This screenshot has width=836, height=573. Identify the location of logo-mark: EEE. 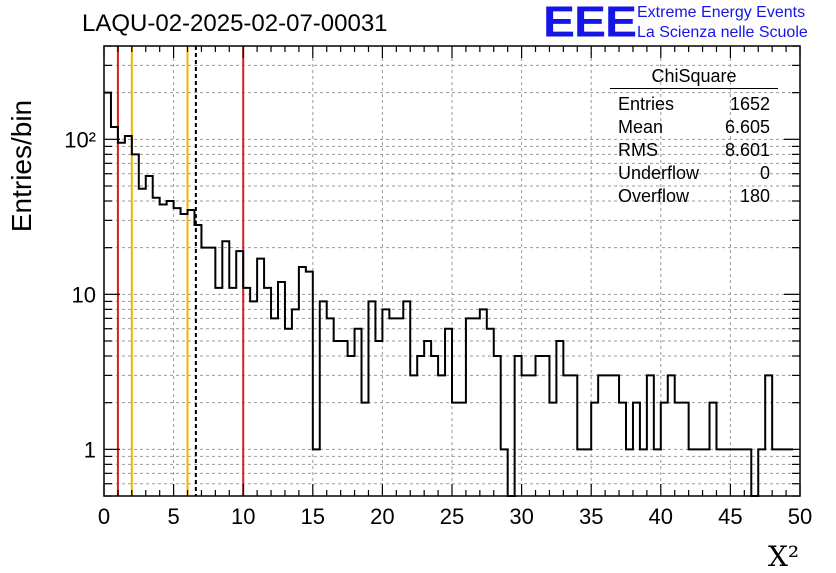
(590, 23).